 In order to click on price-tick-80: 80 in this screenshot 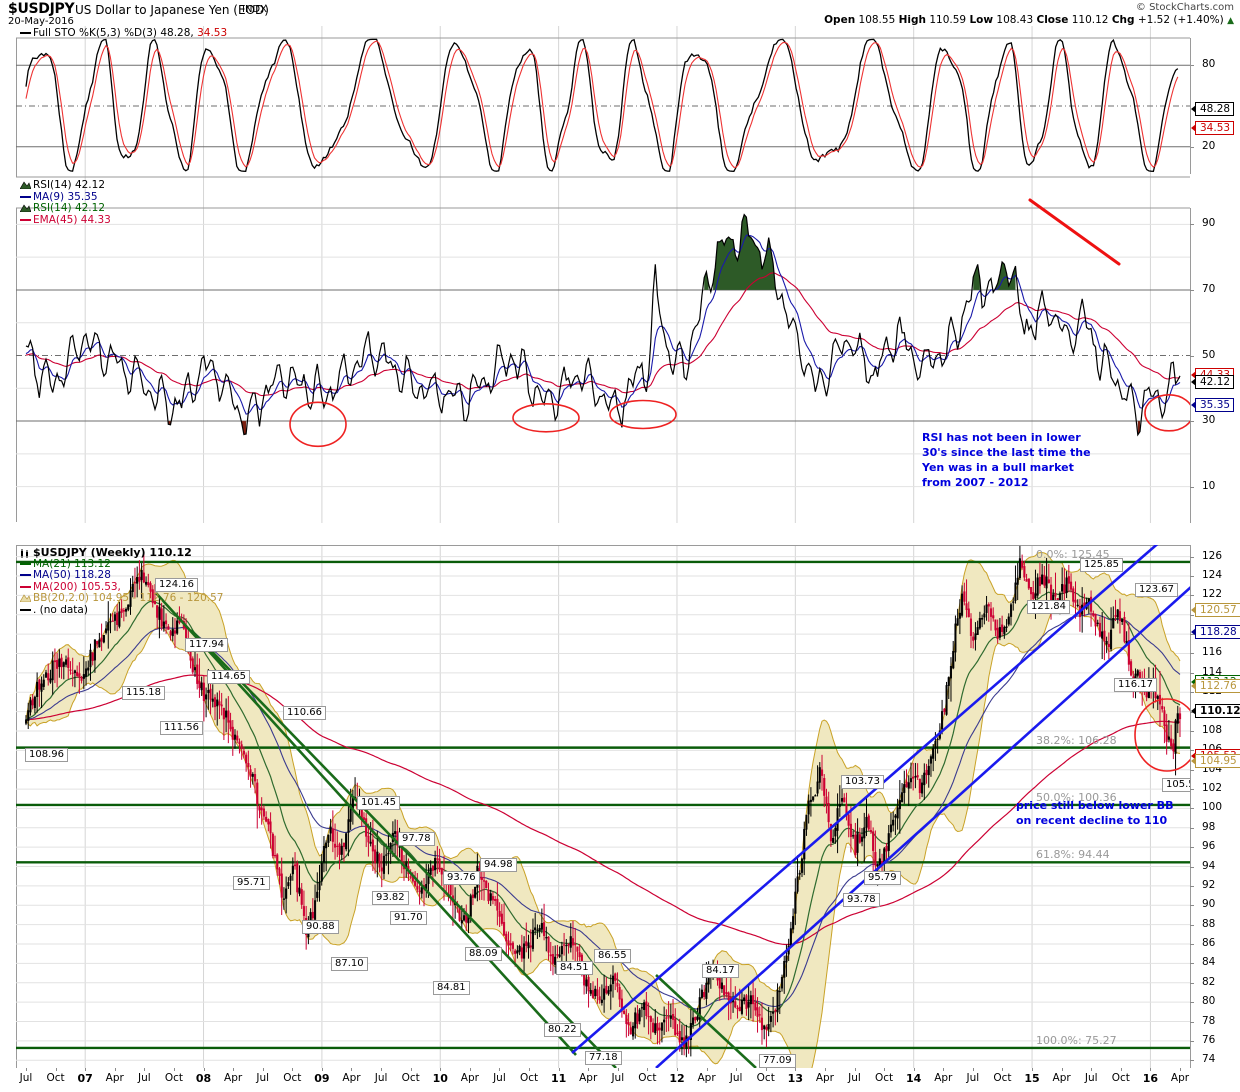, I will do `click(1209, 1001)`.